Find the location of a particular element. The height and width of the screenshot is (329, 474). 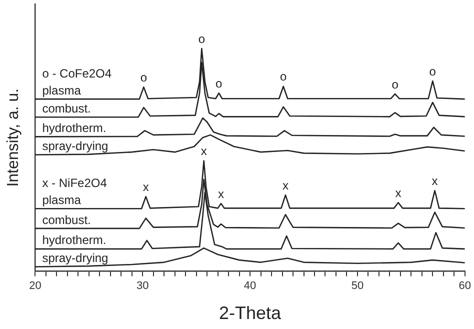

annotation: x - NiFe2O4 is located at coordinates (75, 183).